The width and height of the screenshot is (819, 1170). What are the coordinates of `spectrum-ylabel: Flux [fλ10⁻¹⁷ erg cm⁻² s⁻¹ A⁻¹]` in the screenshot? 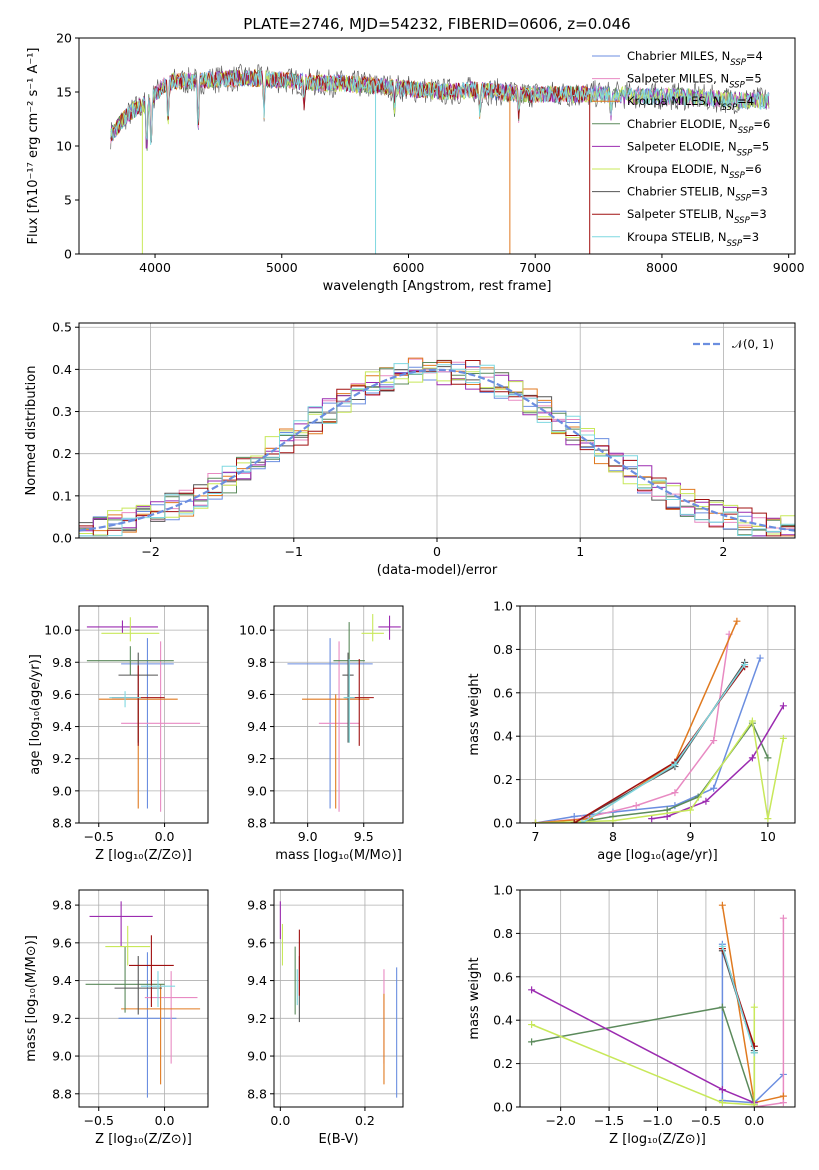 It's located at (33, 146).